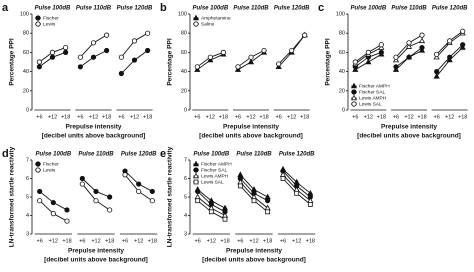 Image resolution: width=474 pixels, height=272 pixels. What do you see at coordinates (5, 154) in the screenshot?
I see `panel-letter: d` at bounding box center [5, 154].